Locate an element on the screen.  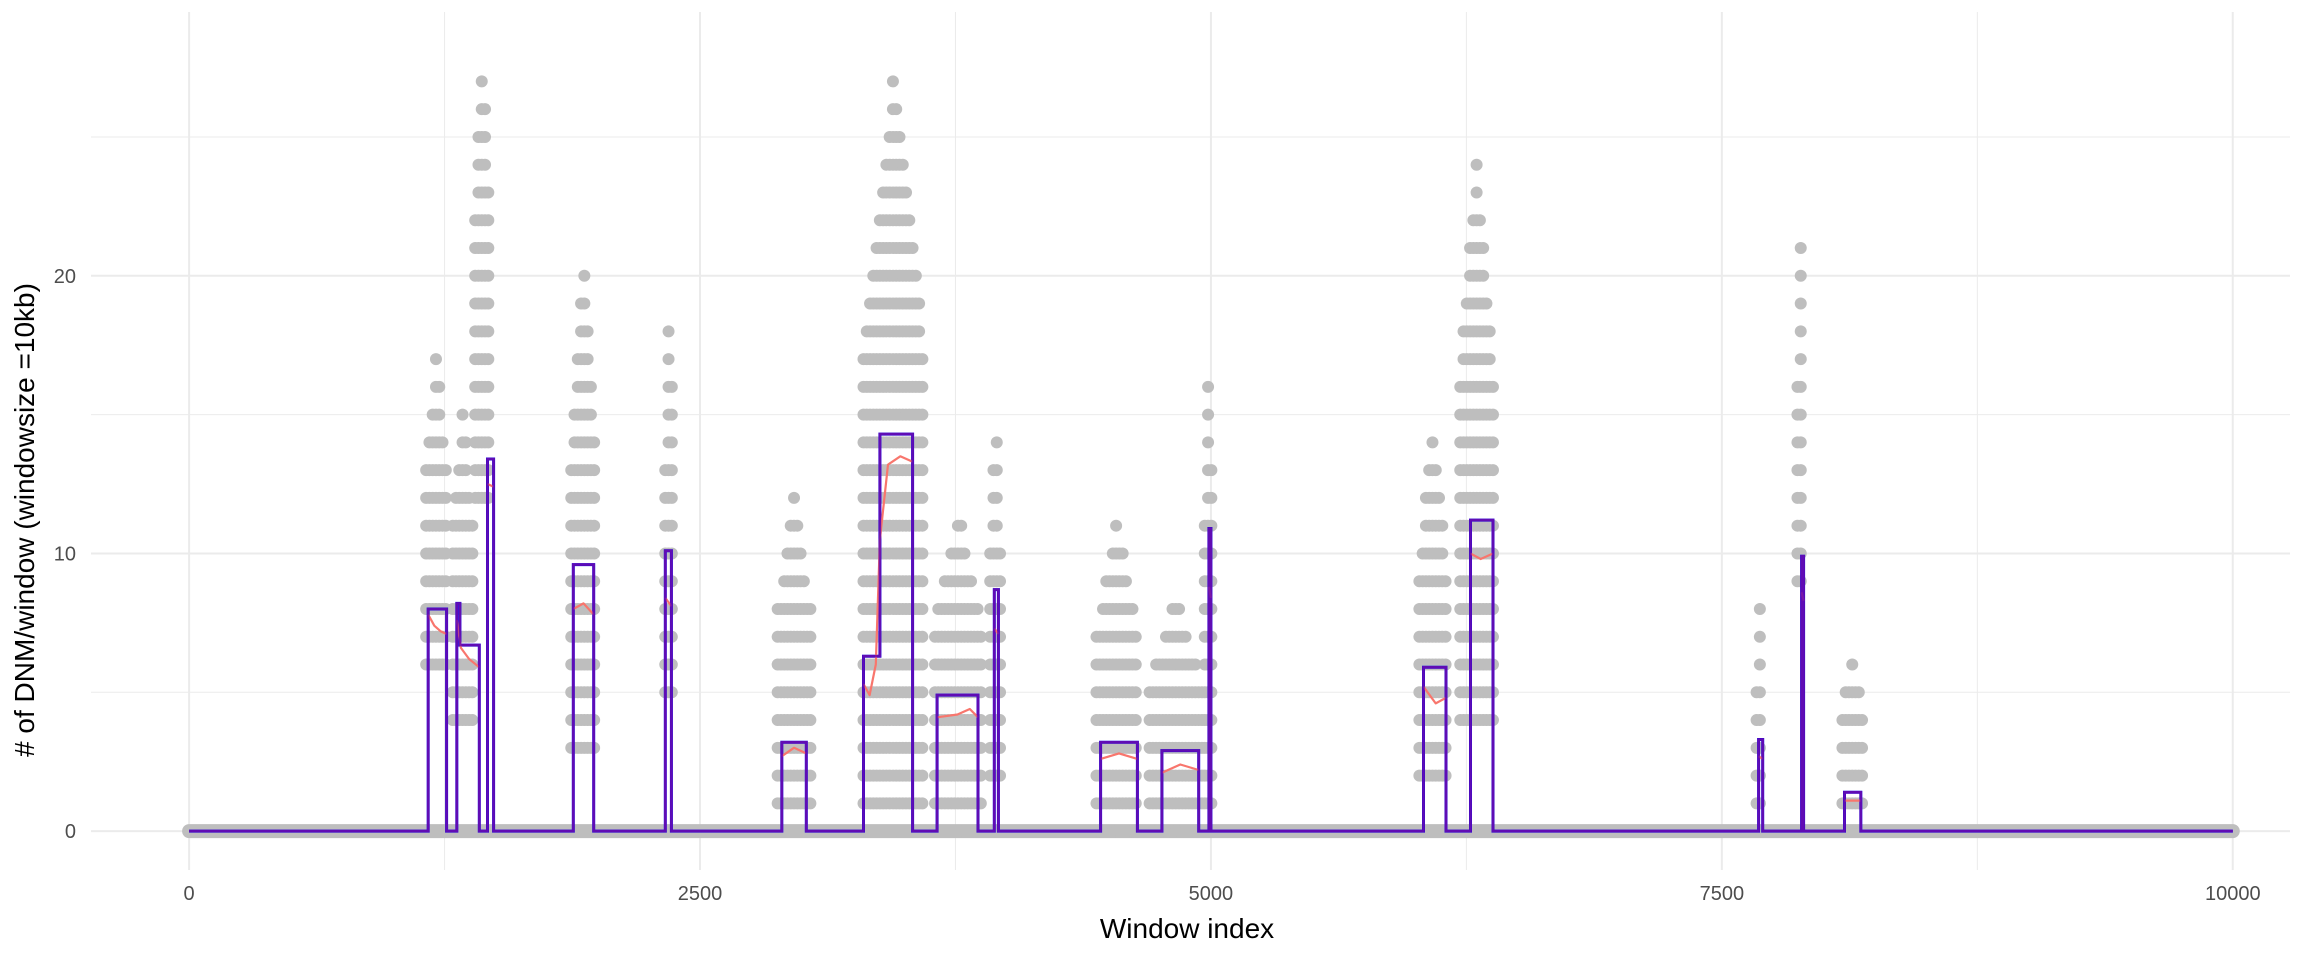
x-axis-ticks: 0 2500 5000 7500 10000 is located at coordinates (1222, 894).